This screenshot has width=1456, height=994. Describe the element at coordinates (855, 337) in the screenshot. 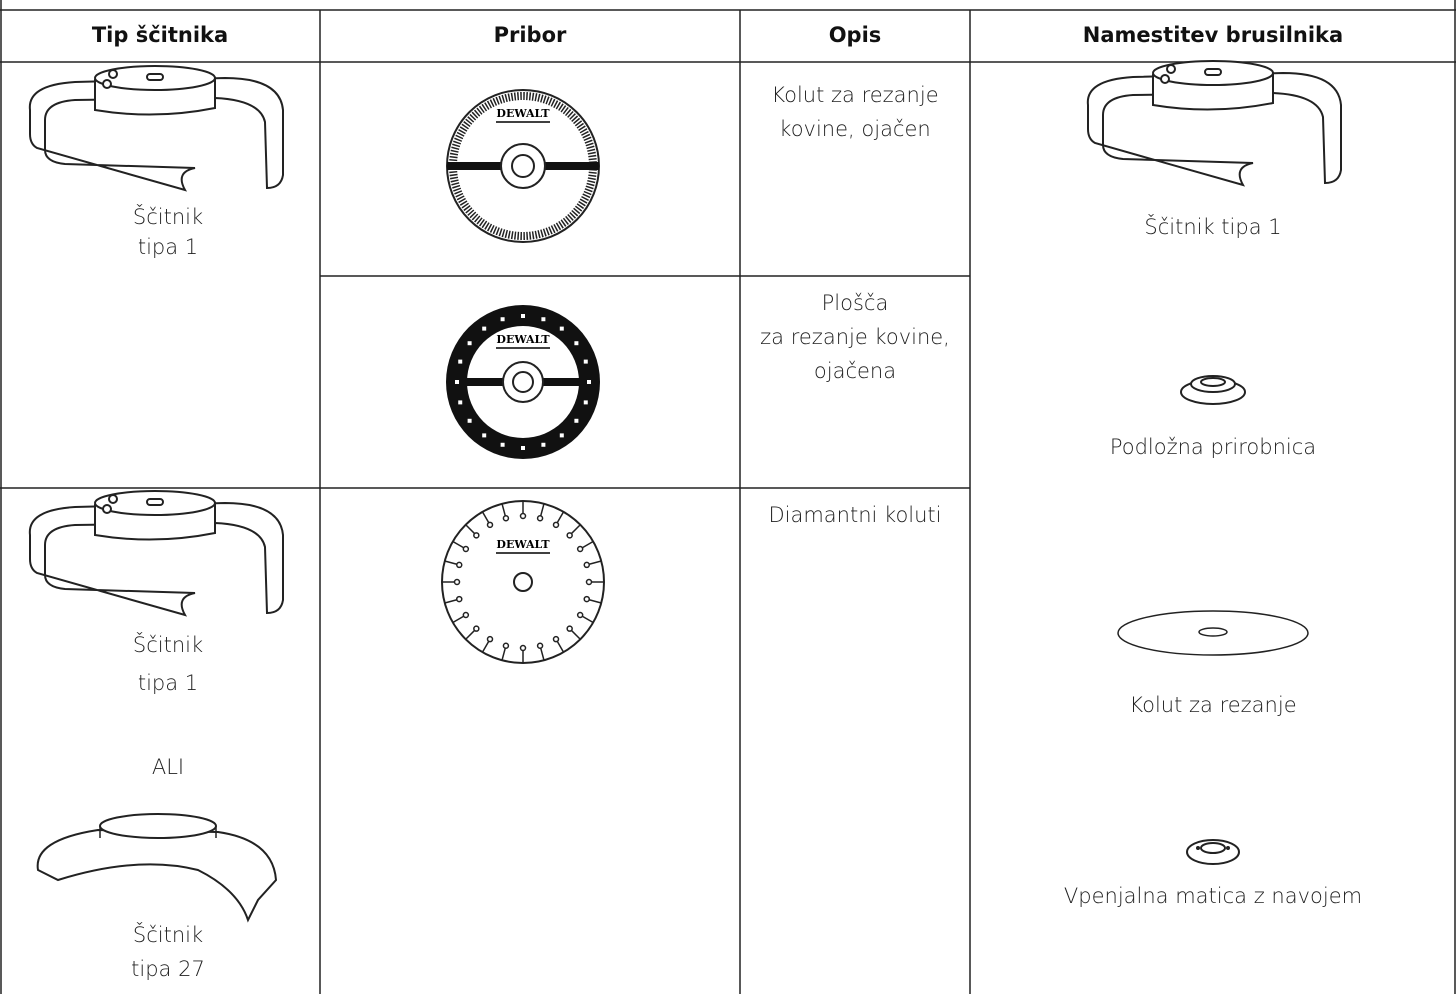

I see `description: za rezanje kovine,` at that location.